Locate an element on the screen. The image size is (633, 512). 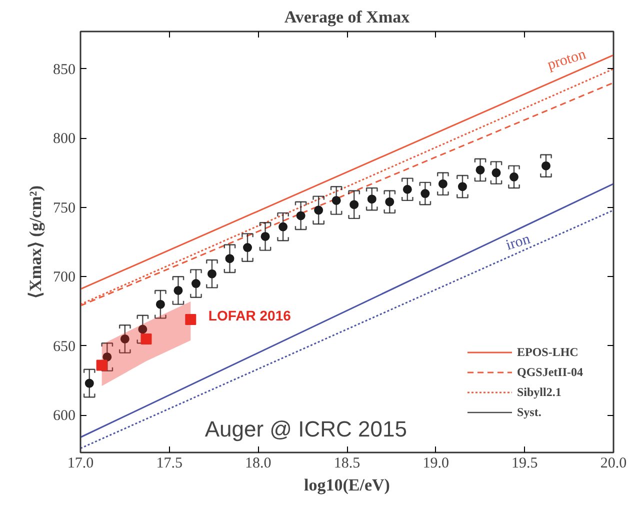
y-tick-label: 650 is located at coordinates (64, 346).